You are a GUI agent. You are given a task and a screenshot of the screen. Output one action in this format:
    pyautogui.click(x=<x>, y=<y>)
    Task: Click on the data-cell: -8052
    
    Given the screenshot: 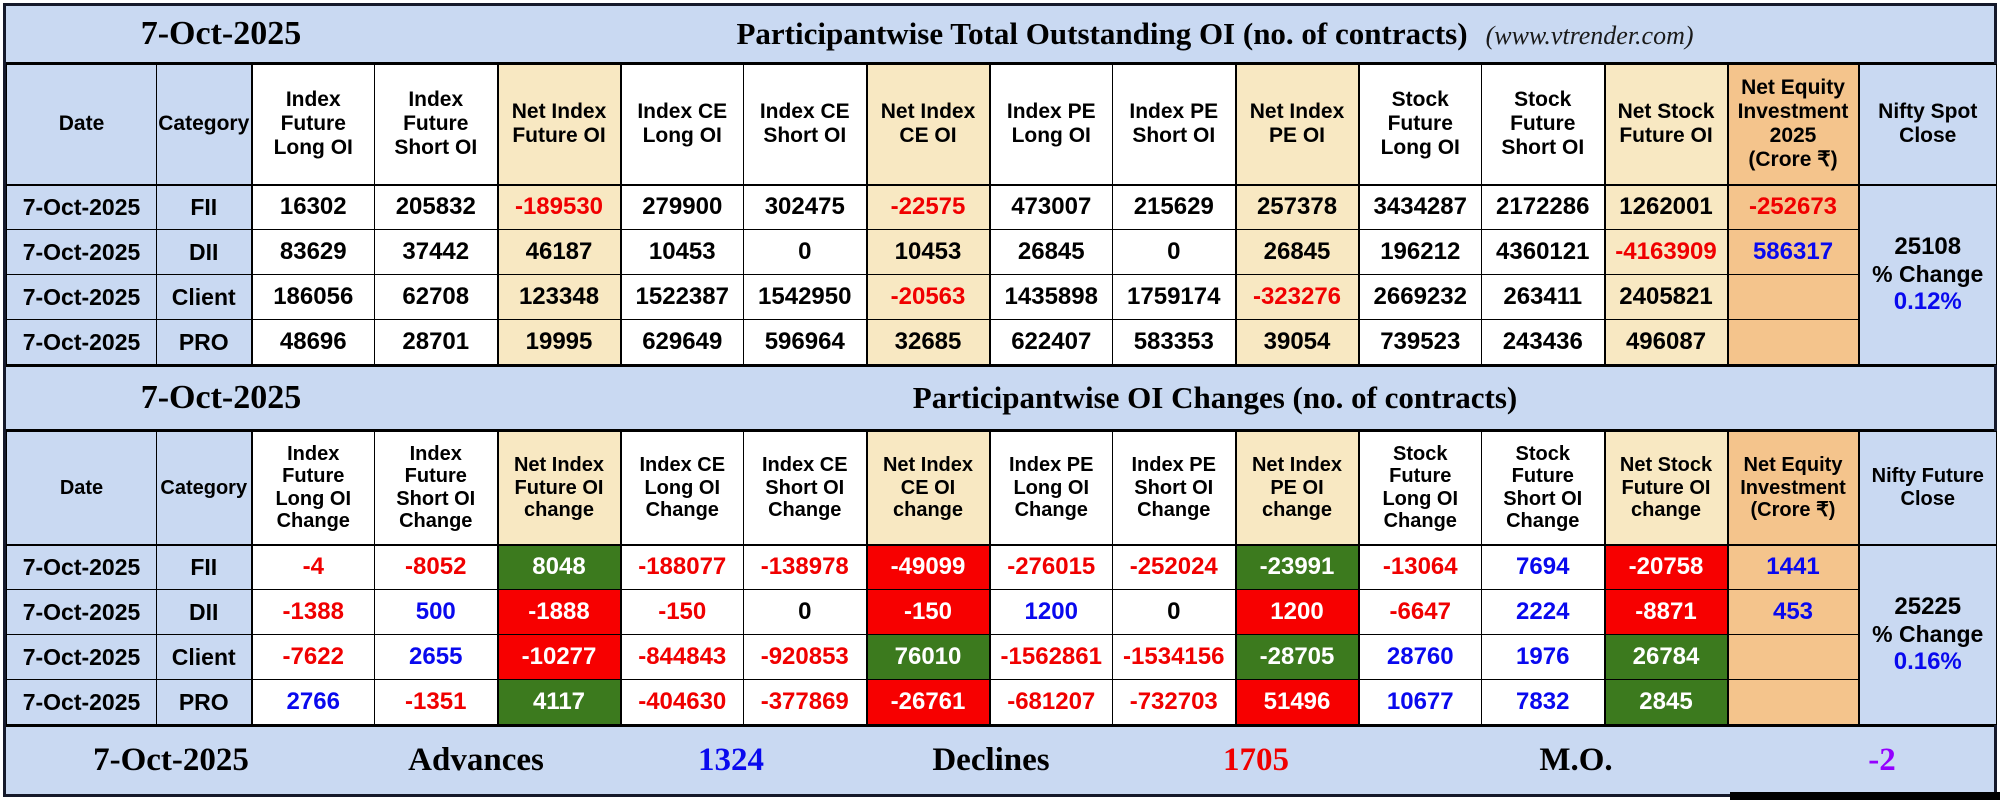 What is the action you would take?
    pyautogui.click(x=436, y=567)
    